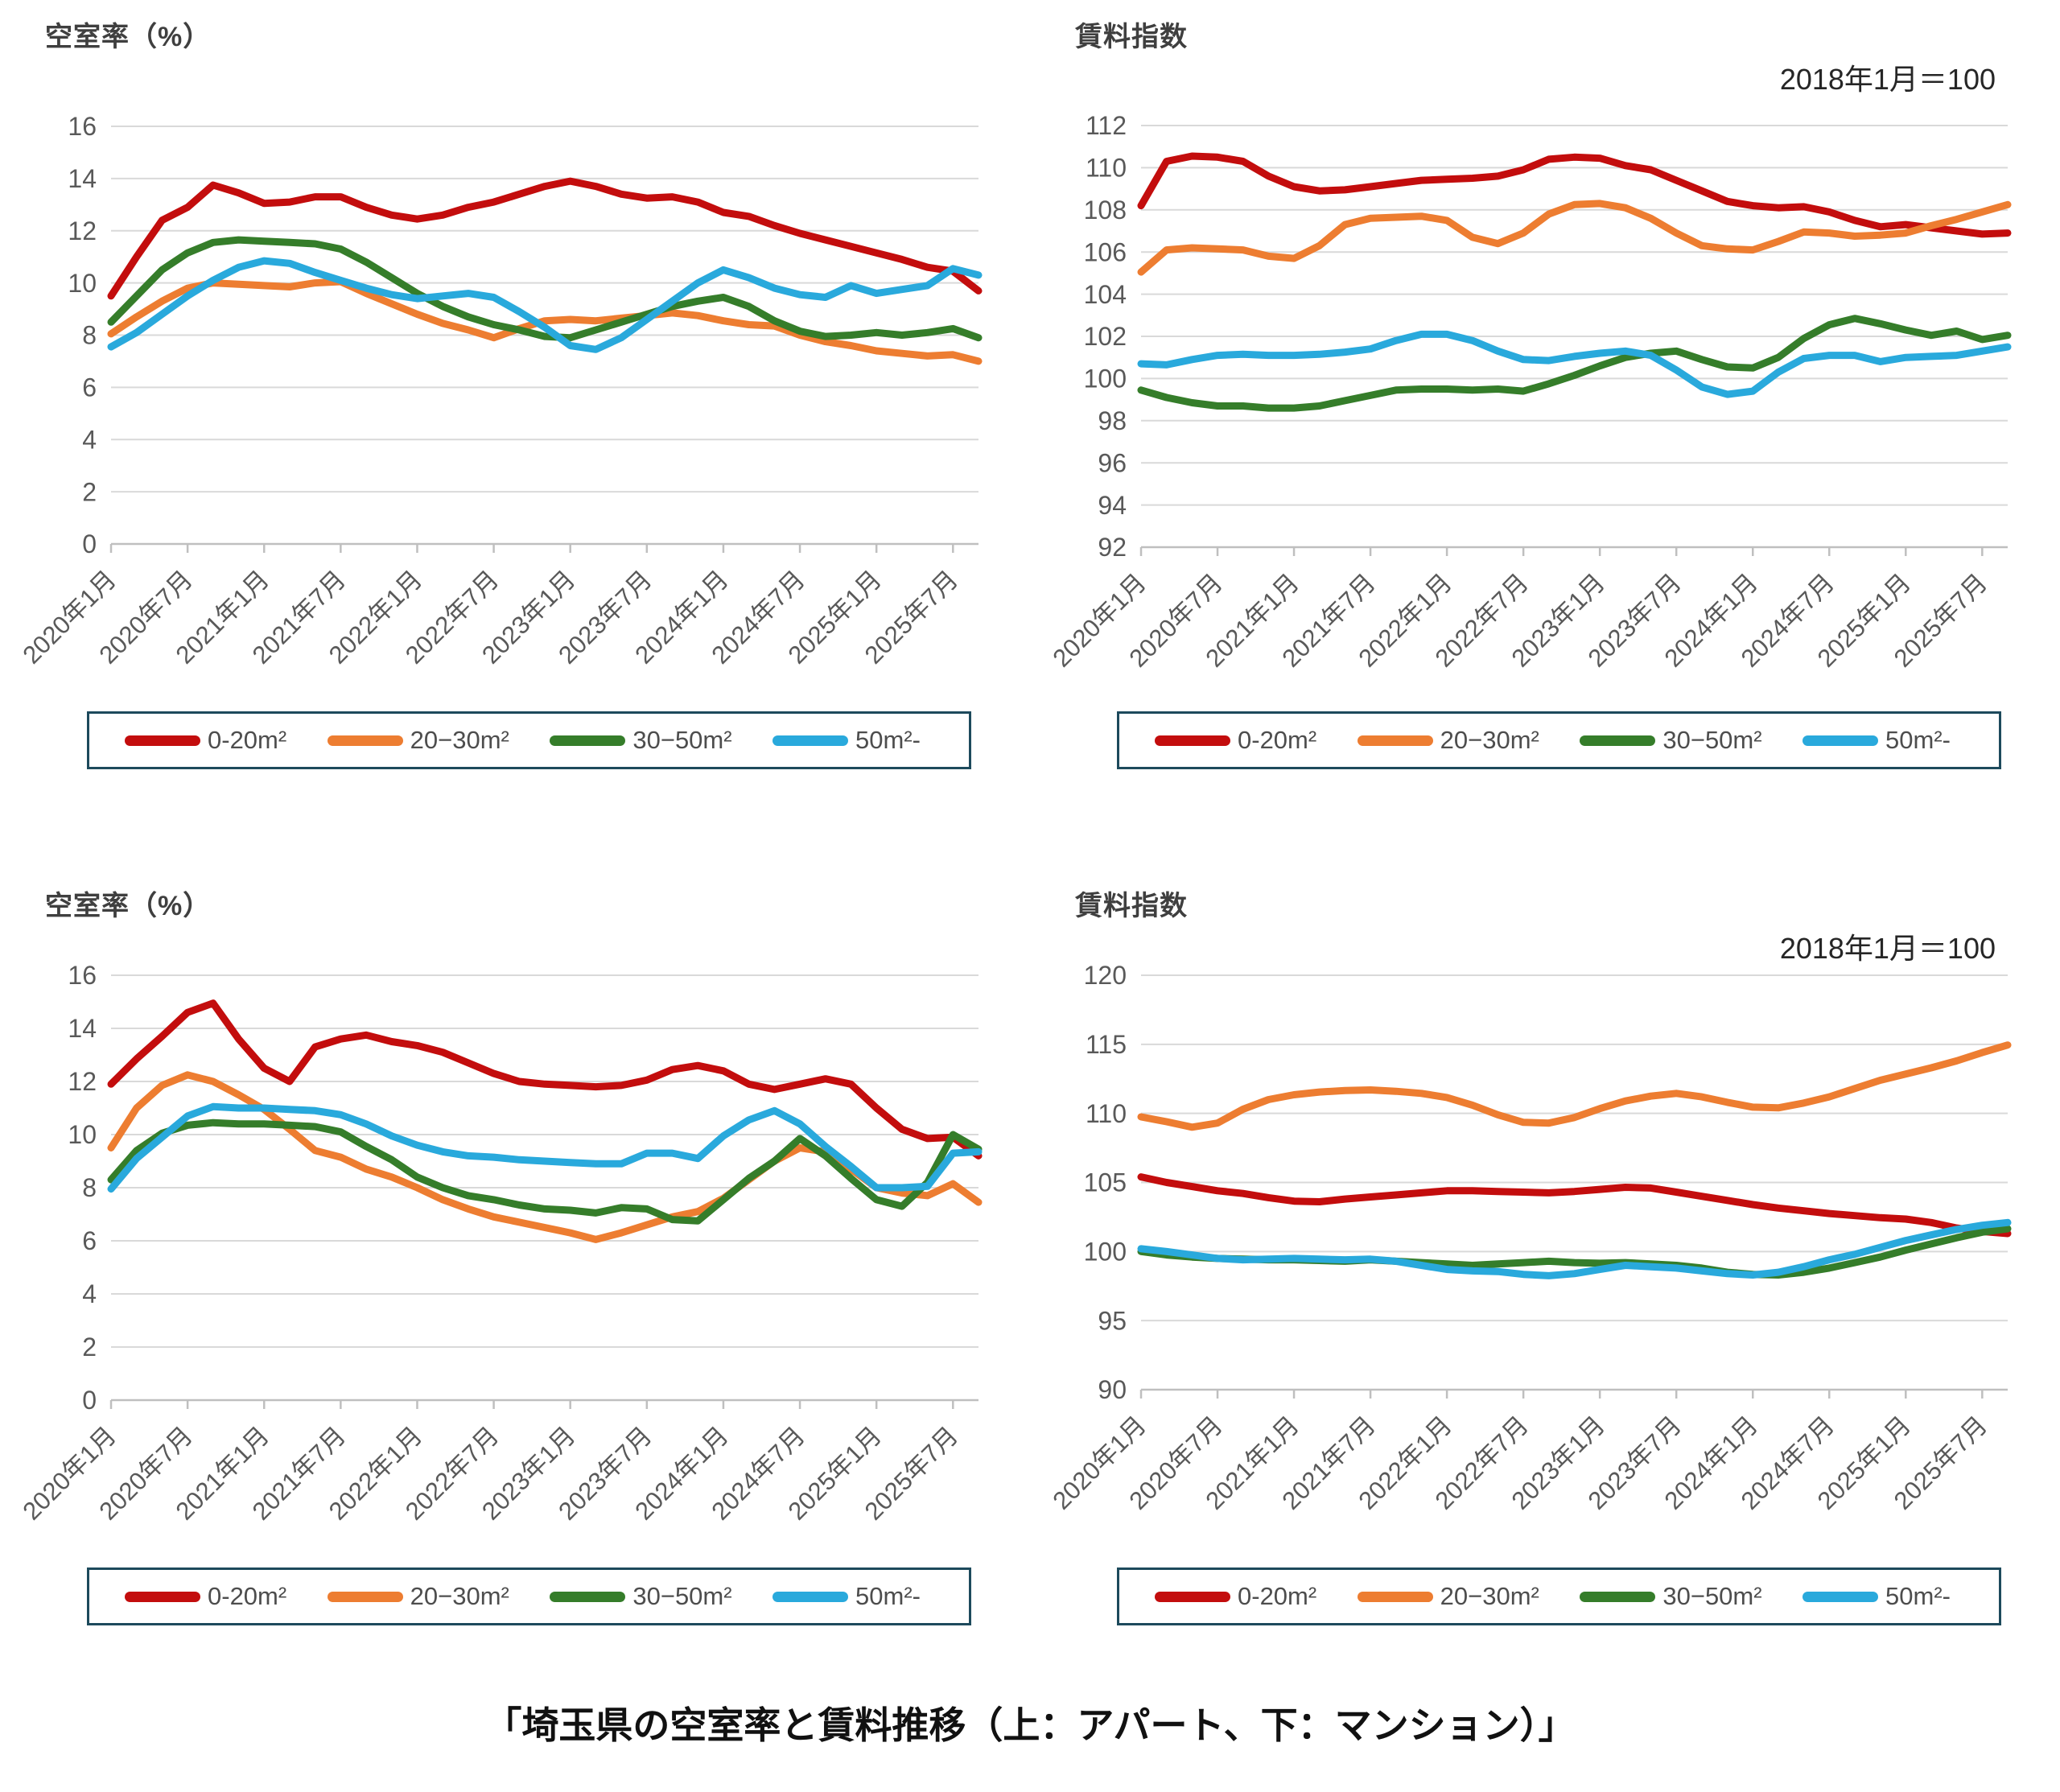  Describe the element at coordinates (1030, 1725) in the screenshot. I see `figure-caption: 「埼玉県の空室率と賃料推移（上：アパート、下：マンション）」` at that location.